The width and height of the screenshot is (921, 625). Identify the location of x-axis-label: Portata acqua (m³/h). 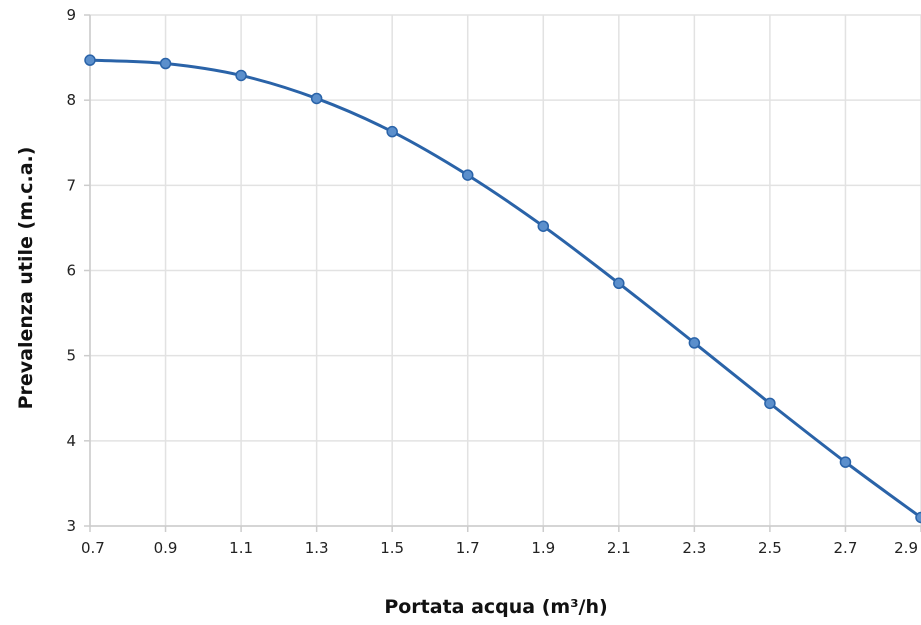
(495, 607).